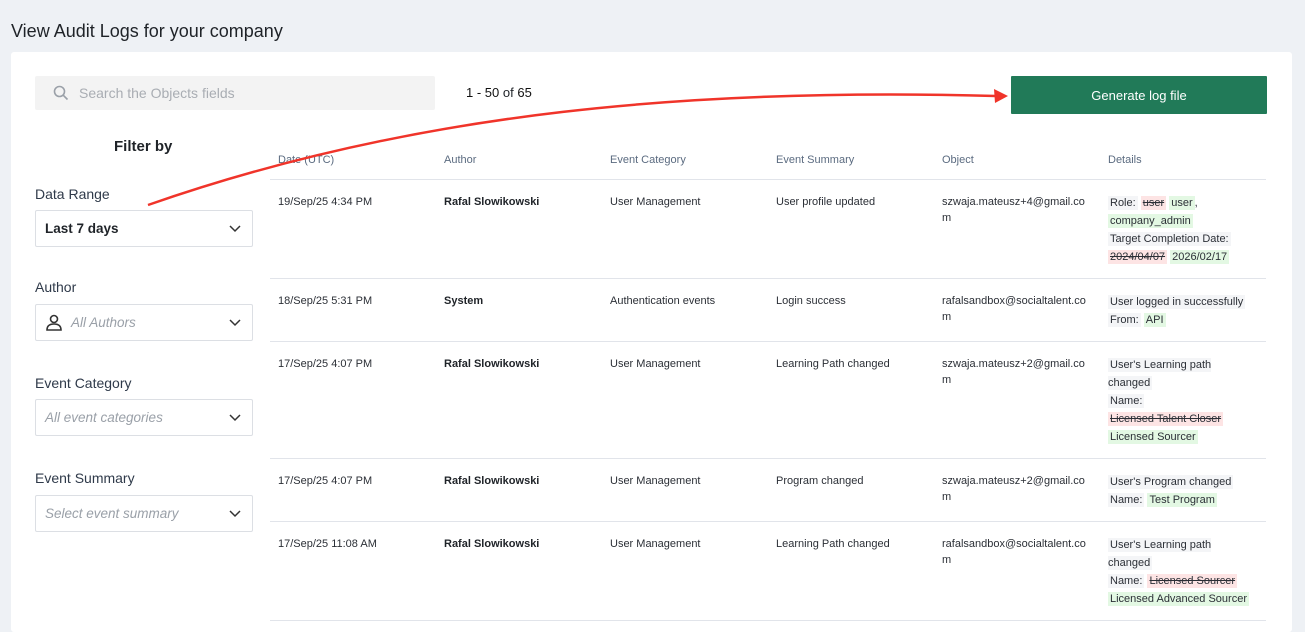  What do you see at coordinates (1017, 229) in the screenshot?
I see `cell-object: szwaja.mateusz+4@gmail.com` at bounding box center [1017, 229].